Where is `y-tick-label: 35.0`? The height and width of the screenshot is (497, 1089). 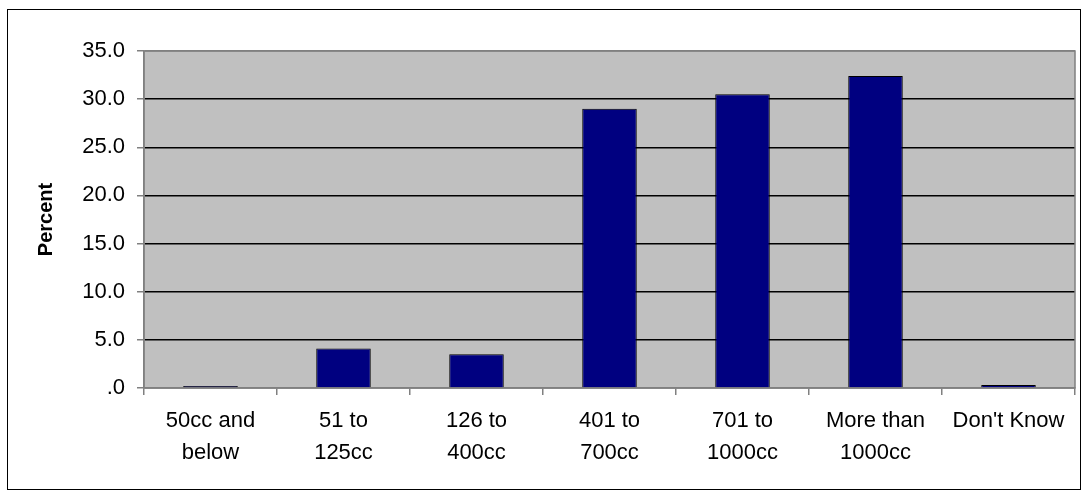 y-tick-label: 35.0 is located at coordinates (103, 50).